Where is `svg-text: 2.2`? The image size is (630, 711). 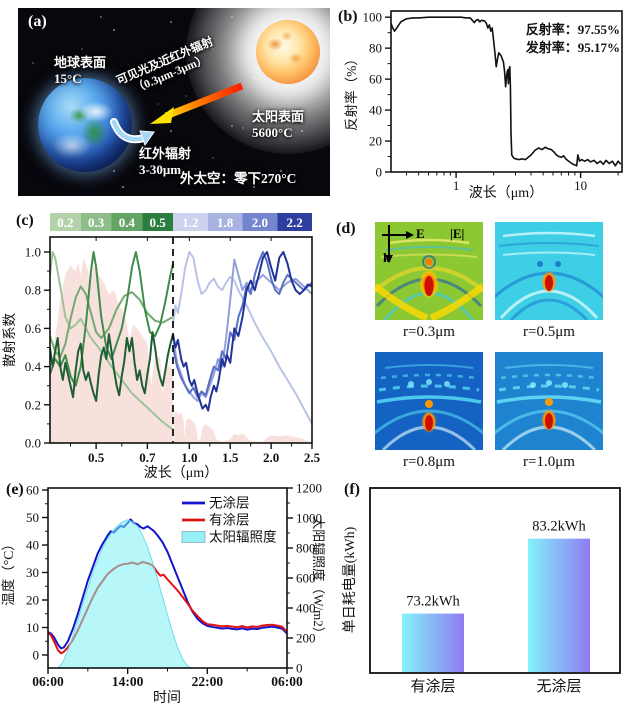 svg-text: 2.2 is located at coordinates (295, 222).